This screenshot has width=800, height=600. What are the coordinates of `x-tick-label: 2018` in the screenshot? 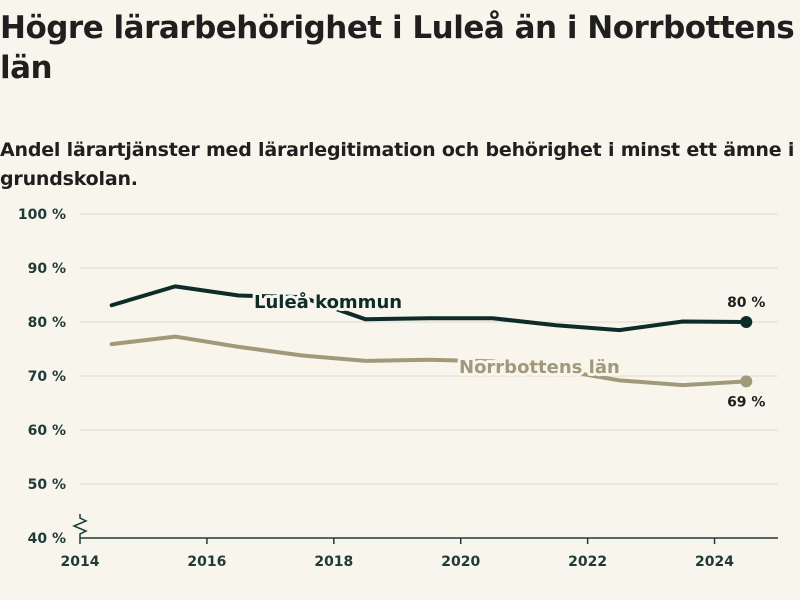 It's located at (333, 562).